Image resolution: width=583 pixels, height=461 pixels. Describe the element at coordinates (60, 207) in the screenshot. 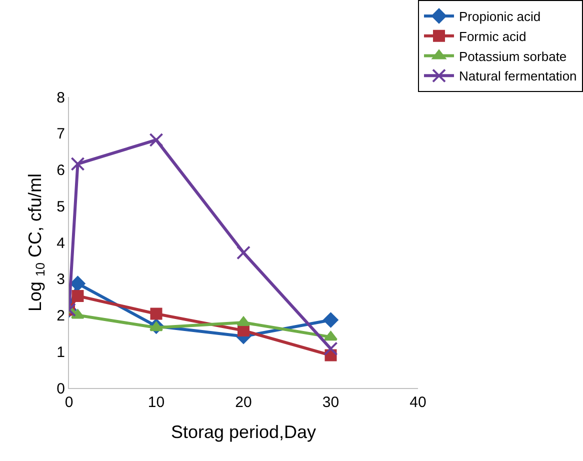

I see `y-tick-label: 5` at that location.